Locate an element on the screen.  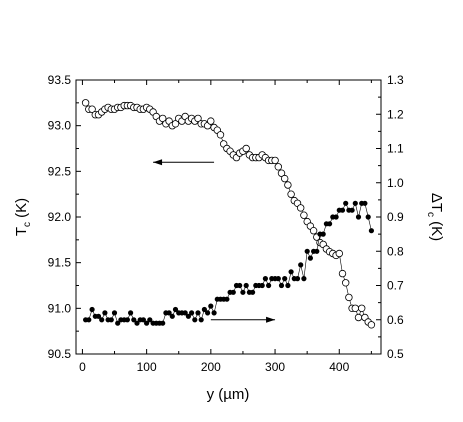
x-tick-label: 100 is located at coordinates (147, 367).